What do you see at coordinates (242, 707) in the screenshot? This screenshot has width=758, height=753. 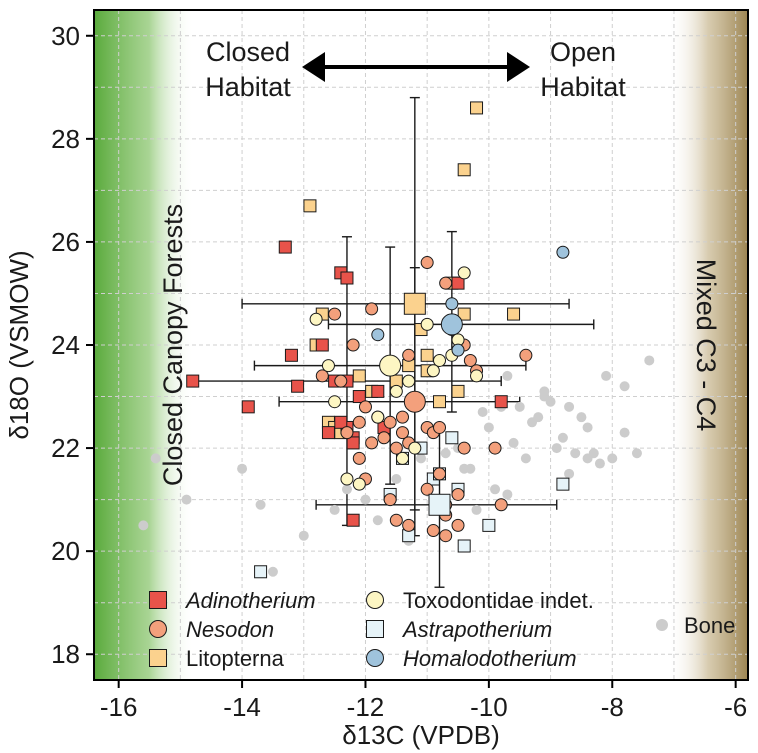 I see `x-tick-label: -14` at bounding box center [242, 707].